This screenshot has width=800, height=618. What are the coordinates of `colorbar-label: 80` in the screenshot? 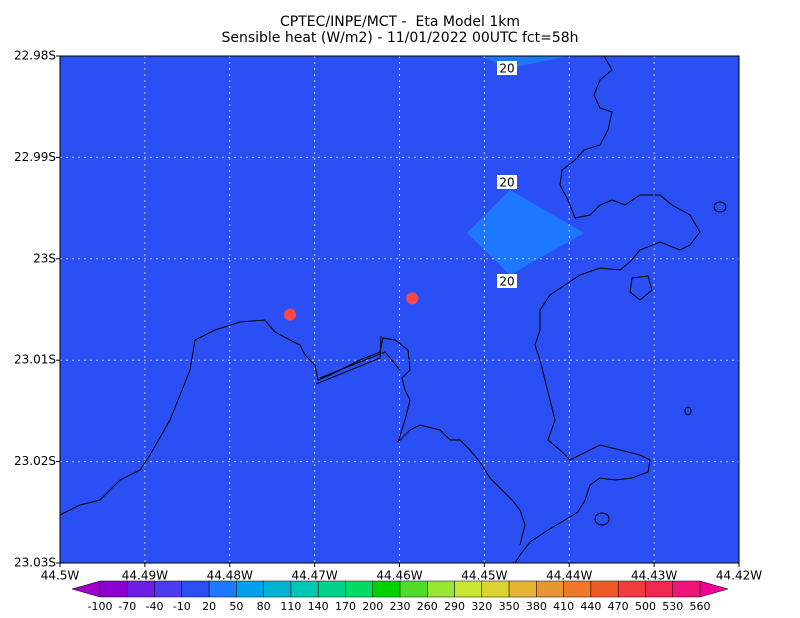 It's located at (264, 606).